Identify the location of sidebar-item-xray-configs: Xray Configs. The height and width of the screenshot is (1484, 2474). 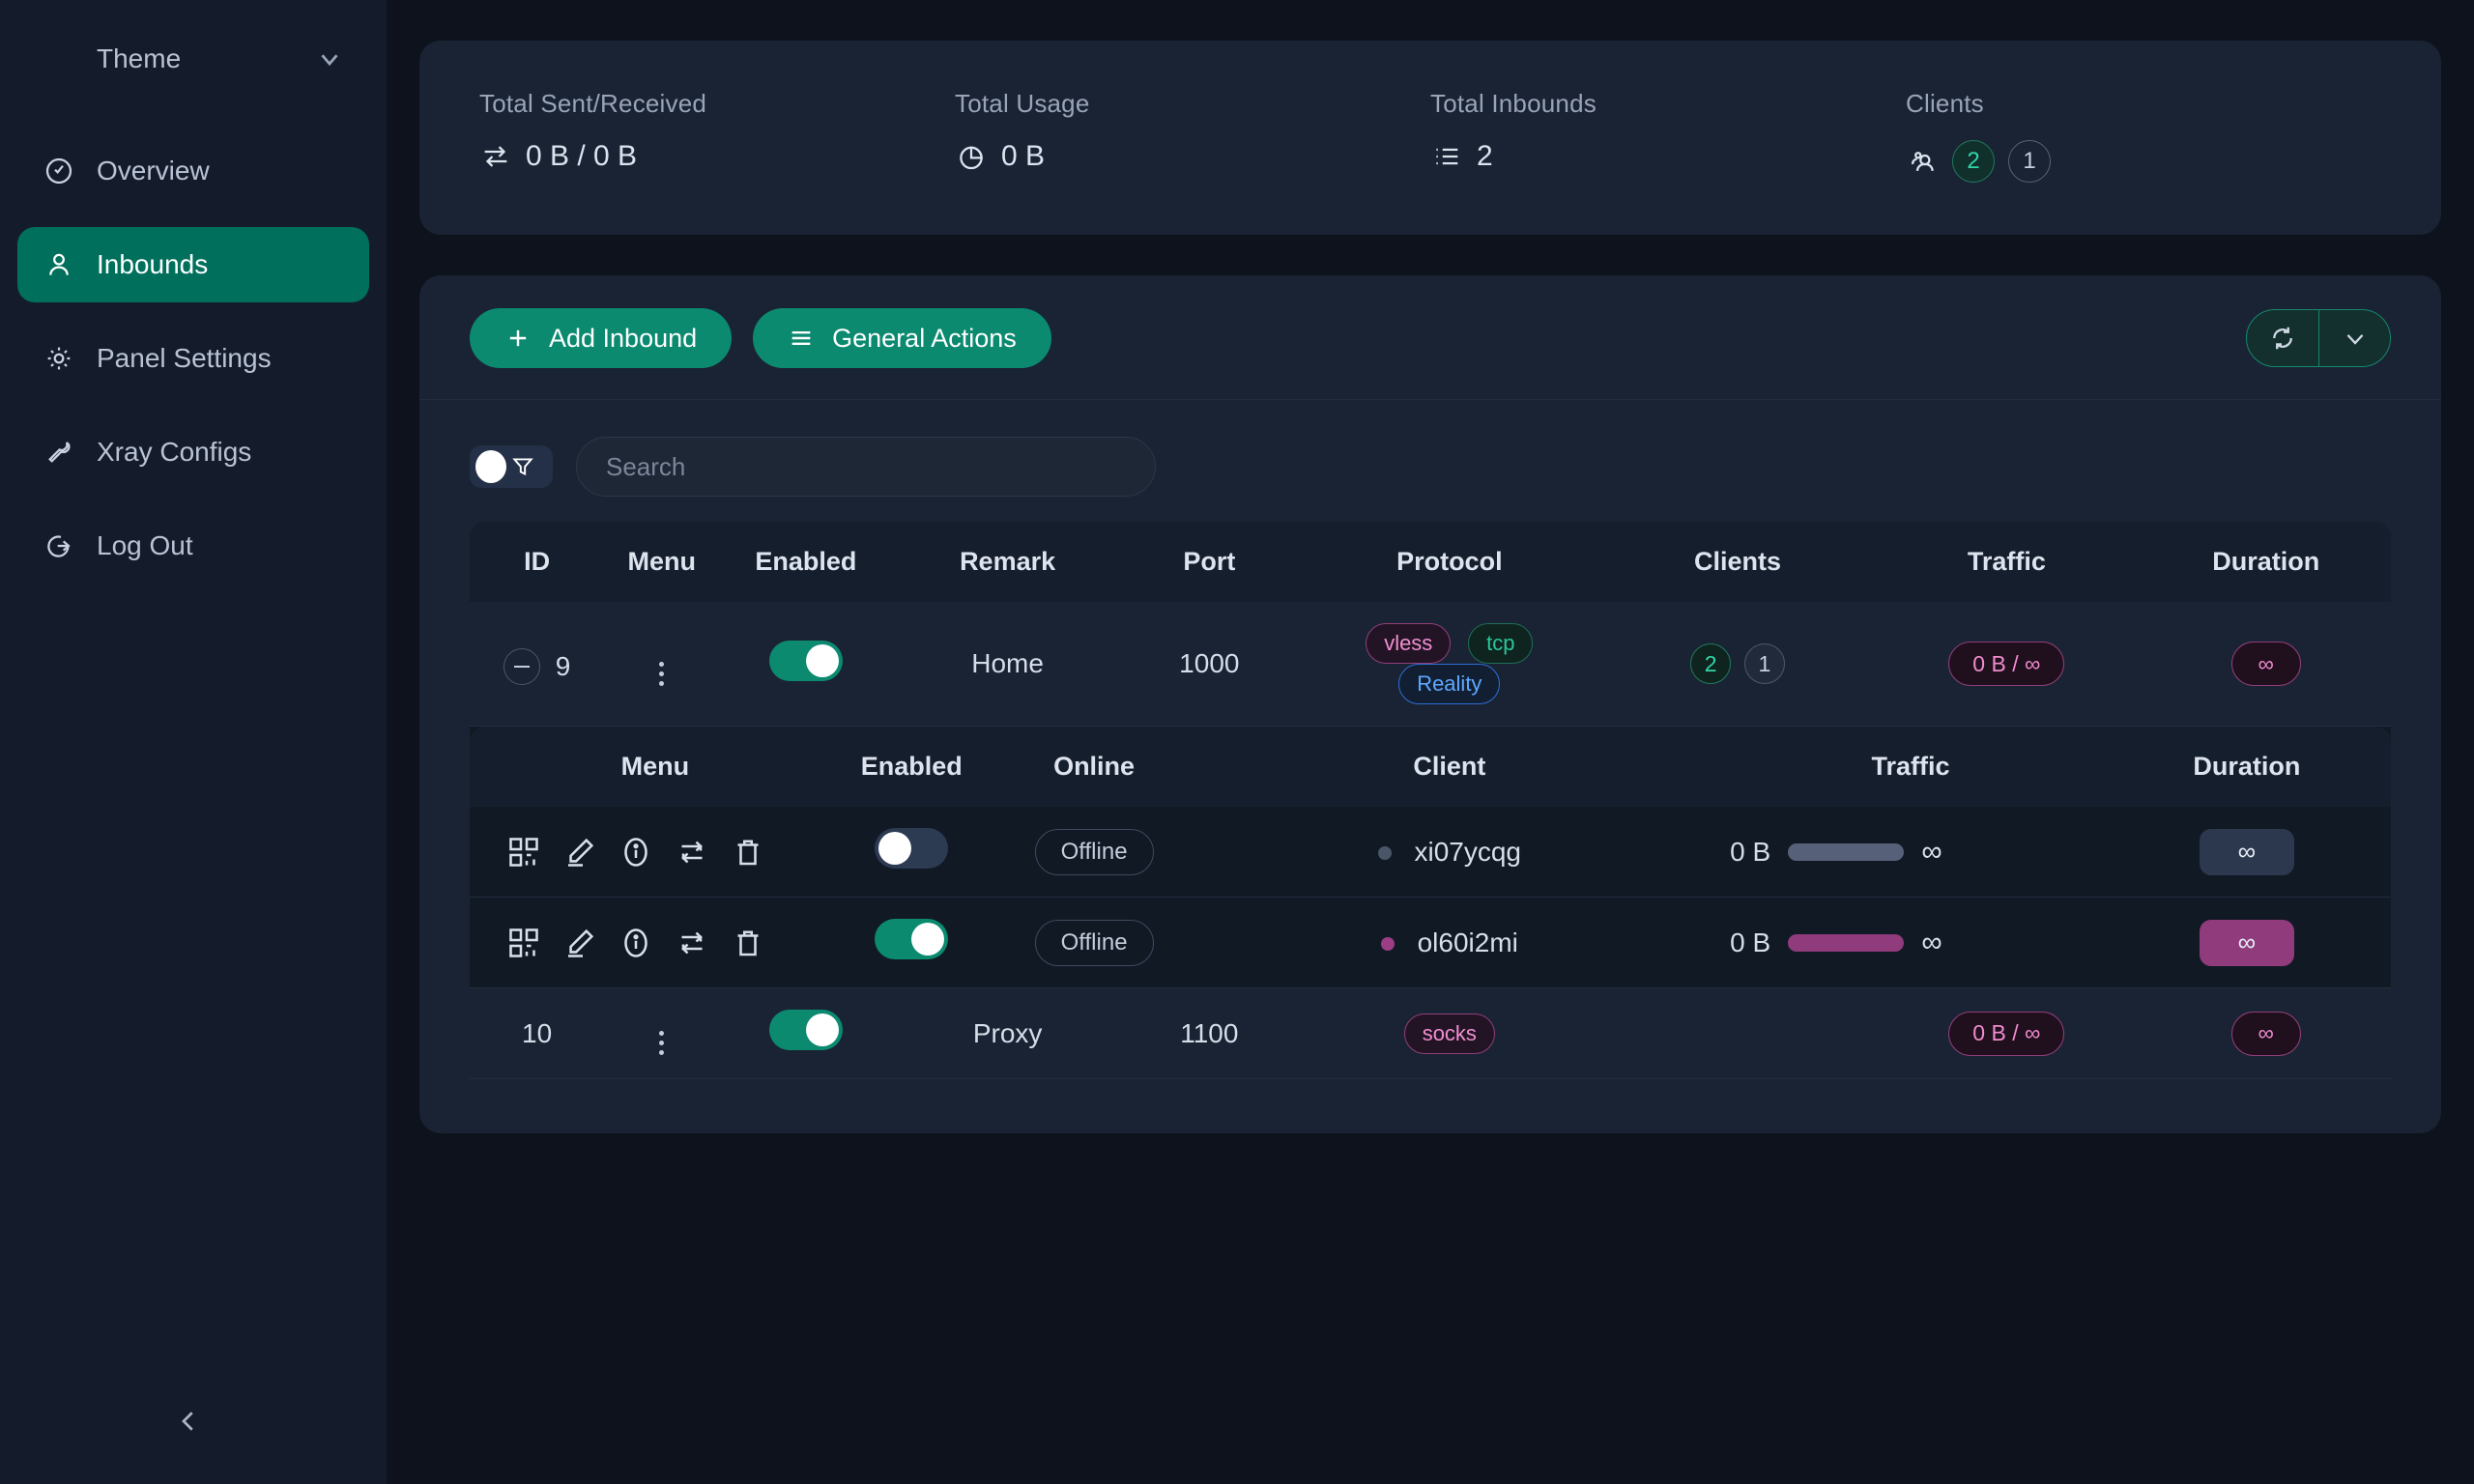
(193, 452).